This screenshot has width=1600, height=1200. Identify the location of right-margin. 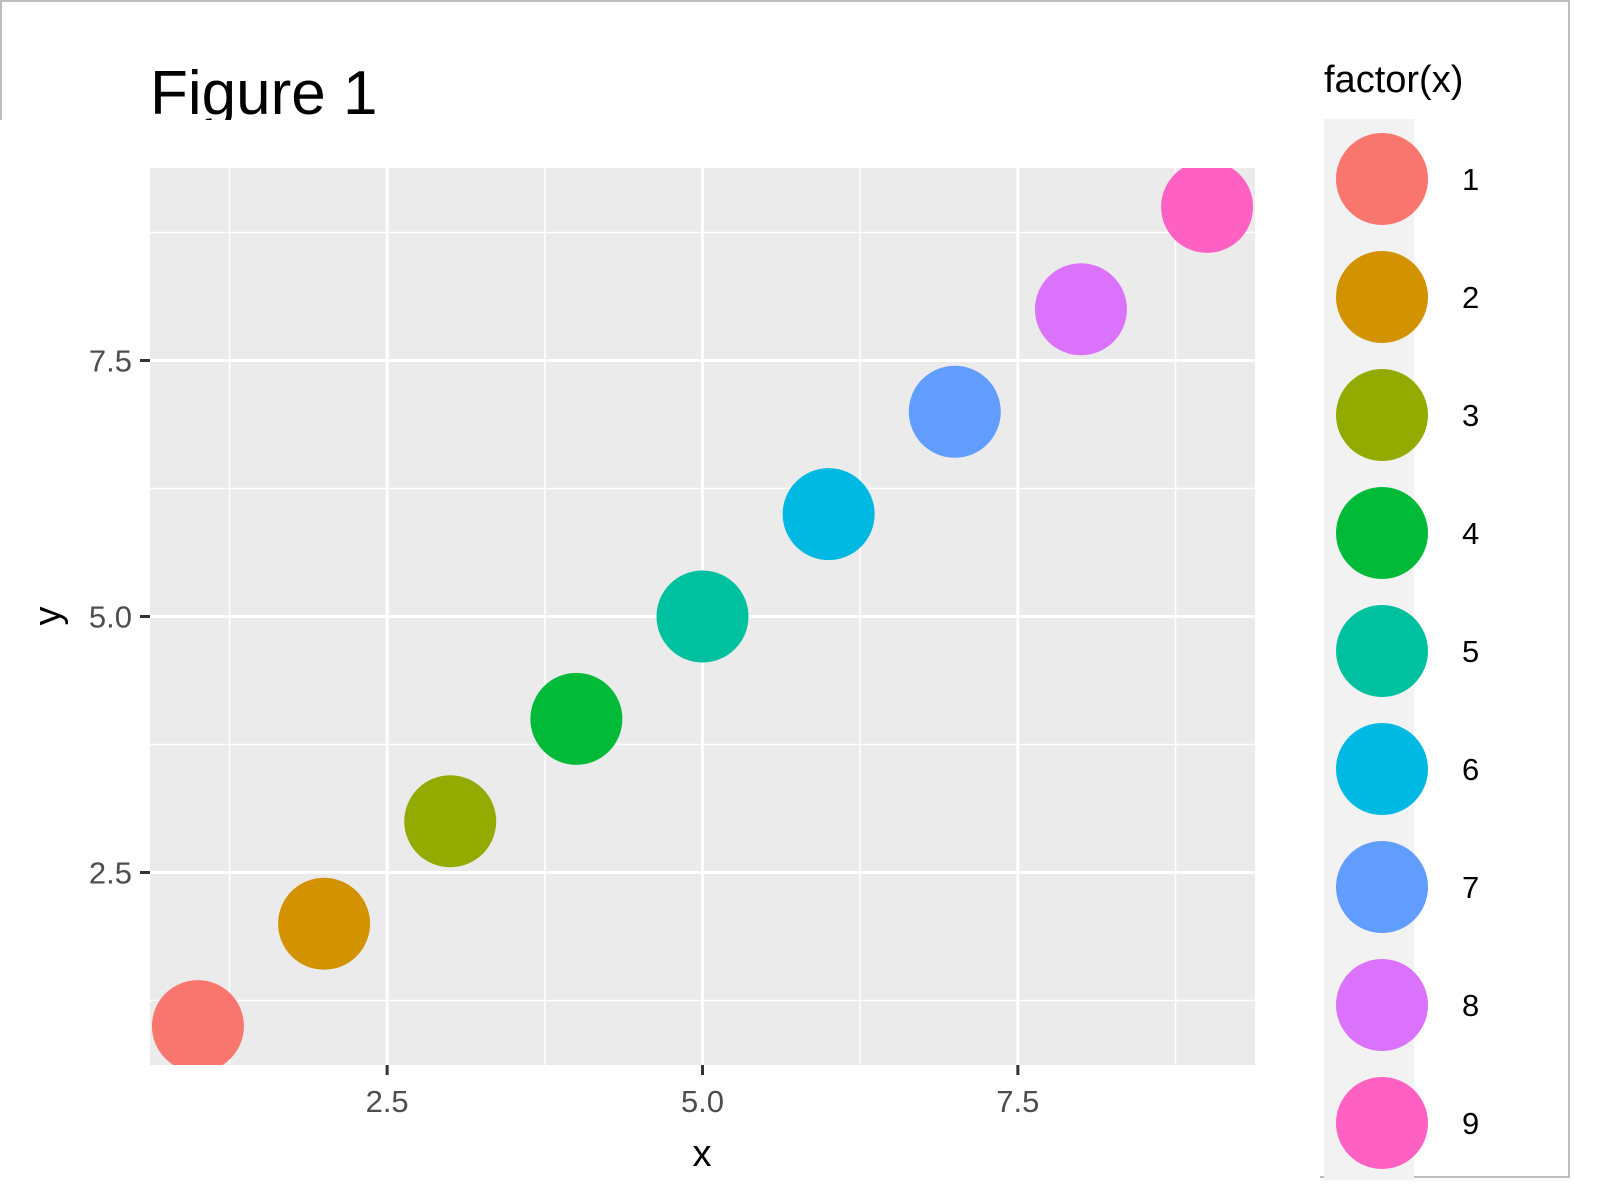
(1289, 620).